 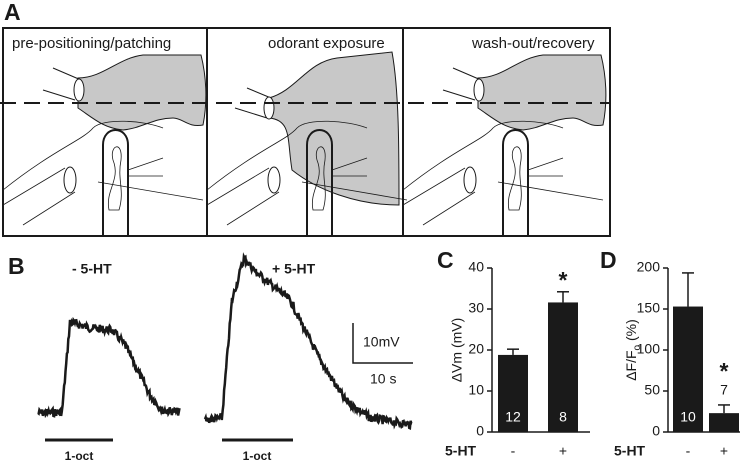 I want to click on y-axis-label: ΔF/Fo (%), so click(x=633, y=350).